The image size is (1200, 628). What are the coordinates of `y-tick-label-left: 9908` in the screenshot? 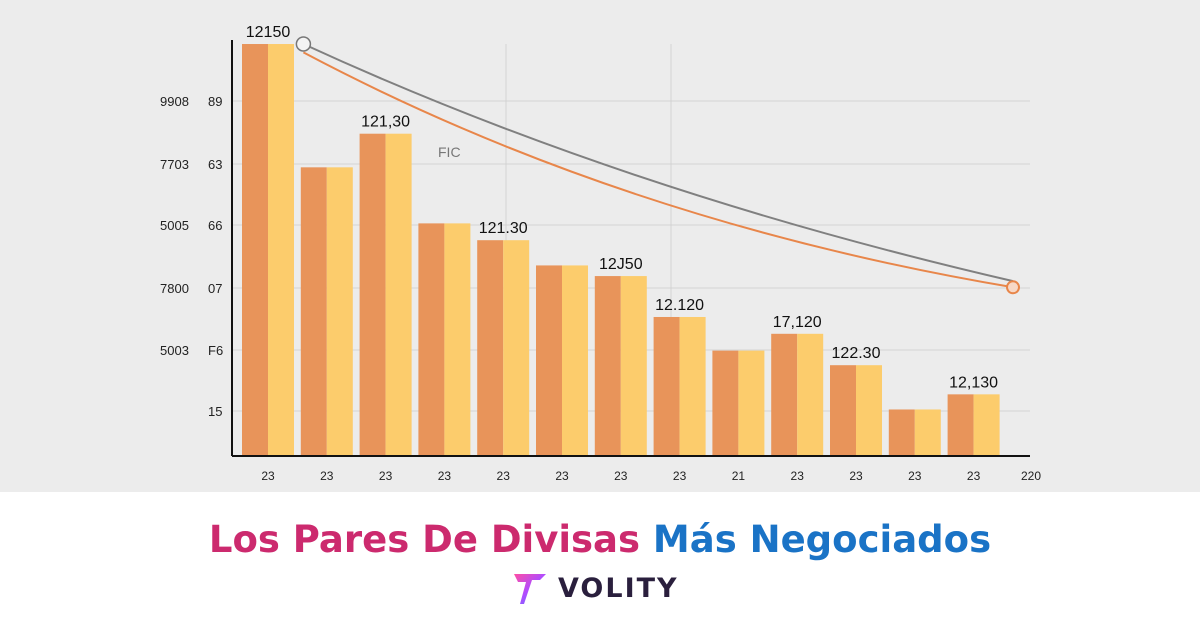 It's located at (174, 101).